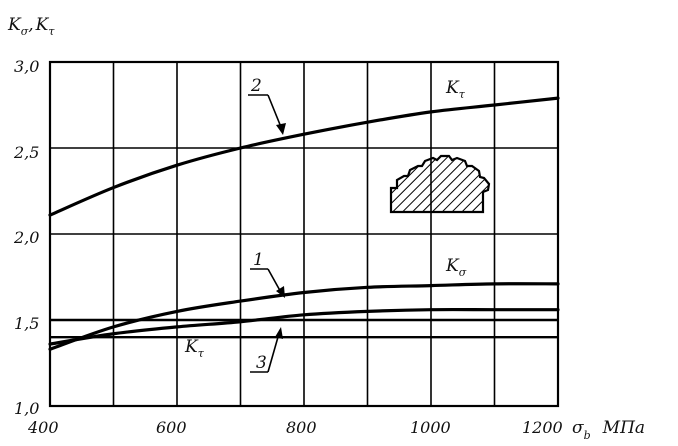 The image size is (678, 446). I want to click on y-tick-label: 1,0, so click(26, 408).